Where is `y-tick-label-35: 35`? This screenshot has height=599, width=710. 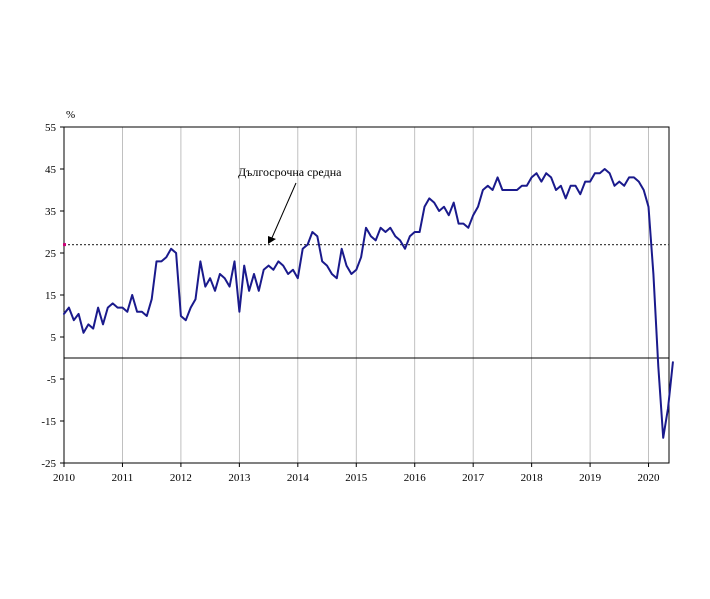 y-tick-label-35: 35 is located at coordinates (51, 212).